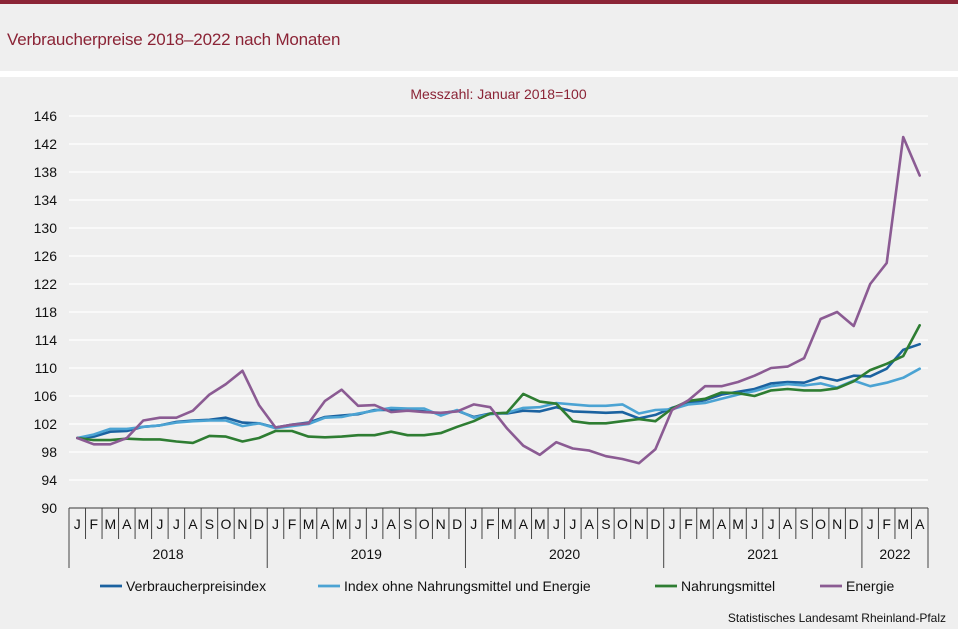 The width and height of the screenshot is (958, 629). I want to click on y-tick-label: 122, so click(46, 284).